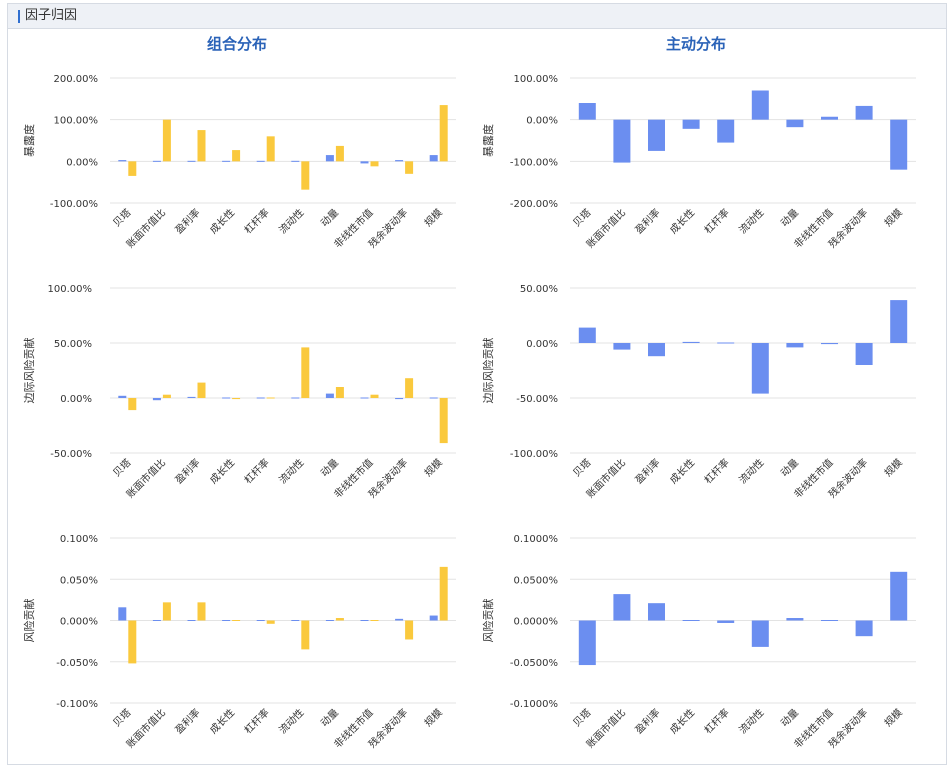  I want to click on y-tick-label: -50.00%, so click(71, 454).